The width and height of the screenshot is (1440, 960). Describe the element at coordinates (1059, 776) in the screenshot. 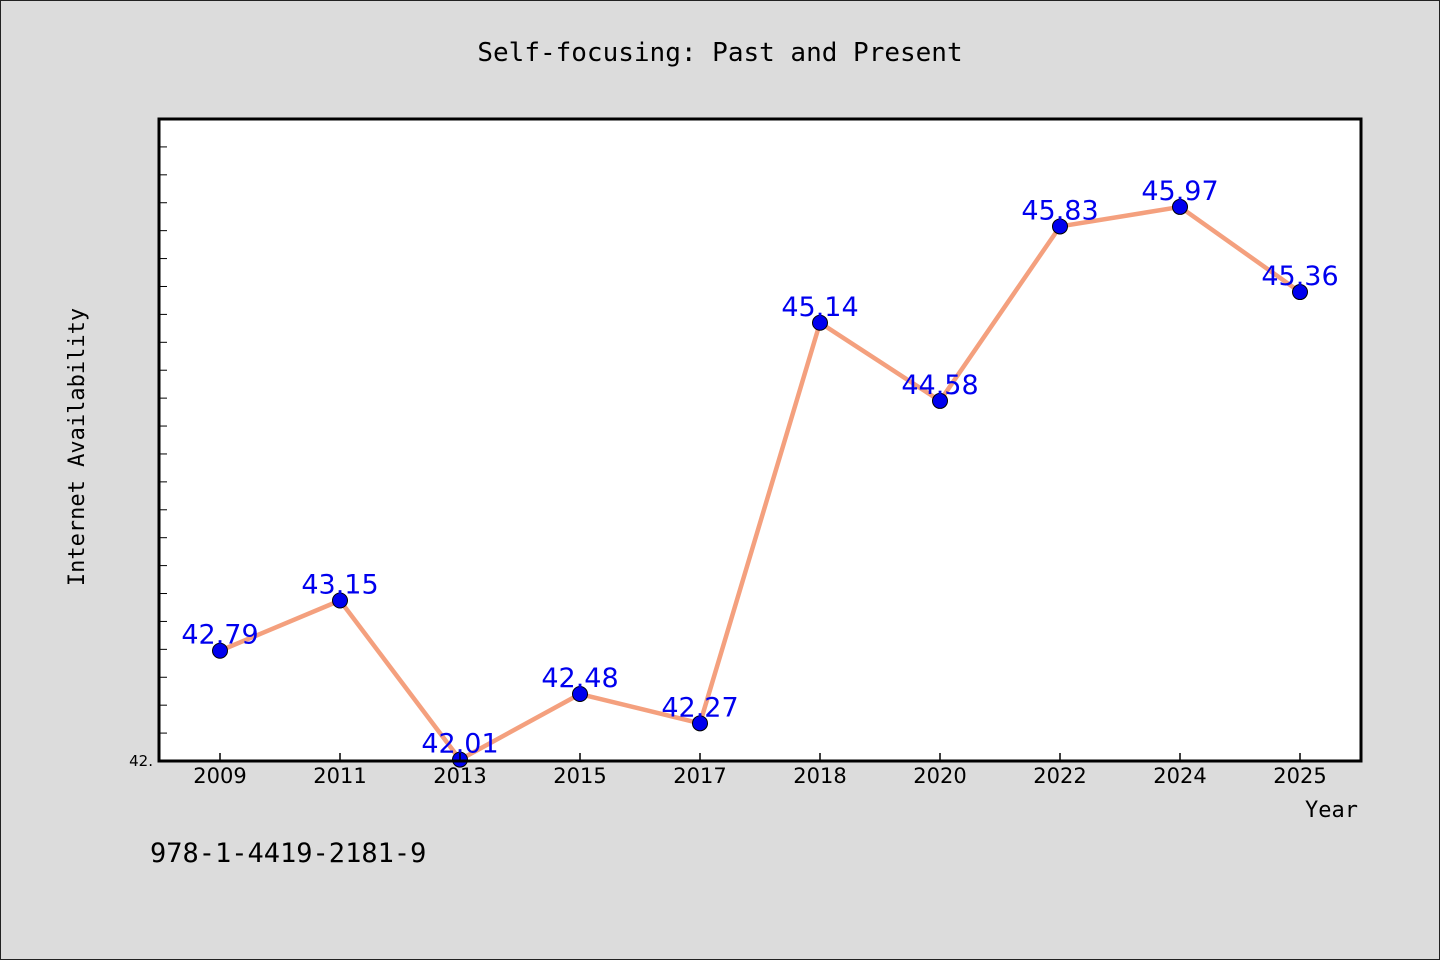

I see `x-tick-label: 2022` at that location.